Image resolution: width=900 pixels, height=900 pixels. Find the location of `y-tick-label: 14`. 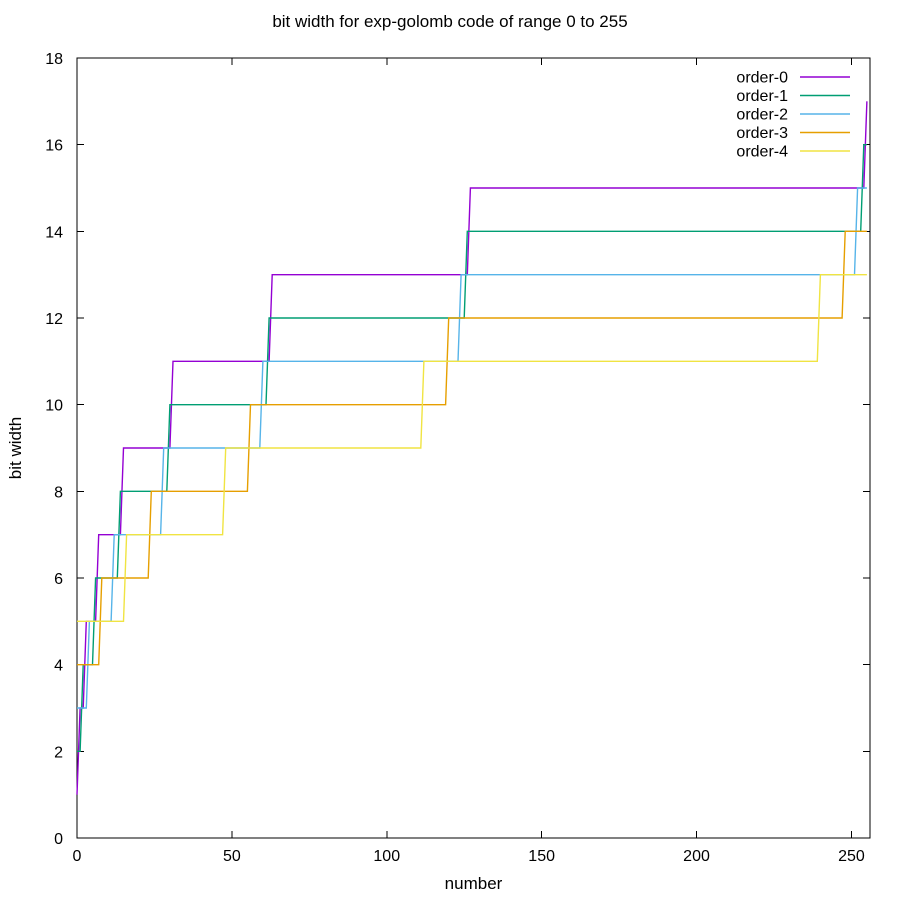

y-tick-label: 14 is located at coordinates (54, 232).